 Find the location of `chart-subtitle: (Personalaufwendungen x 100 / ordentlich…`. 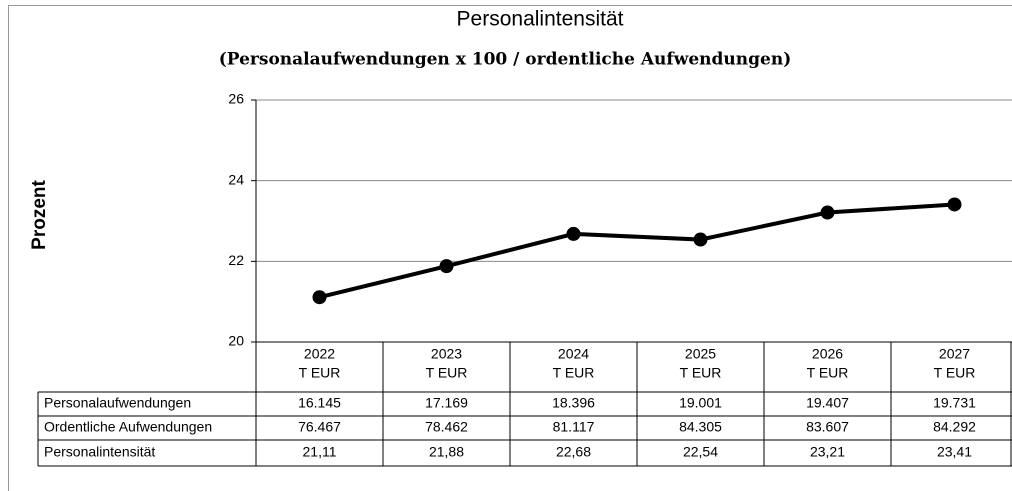

chart-subtitle: (Personalaufwendungen x 100 / ordentlich… is located at coordinates (505, 60).